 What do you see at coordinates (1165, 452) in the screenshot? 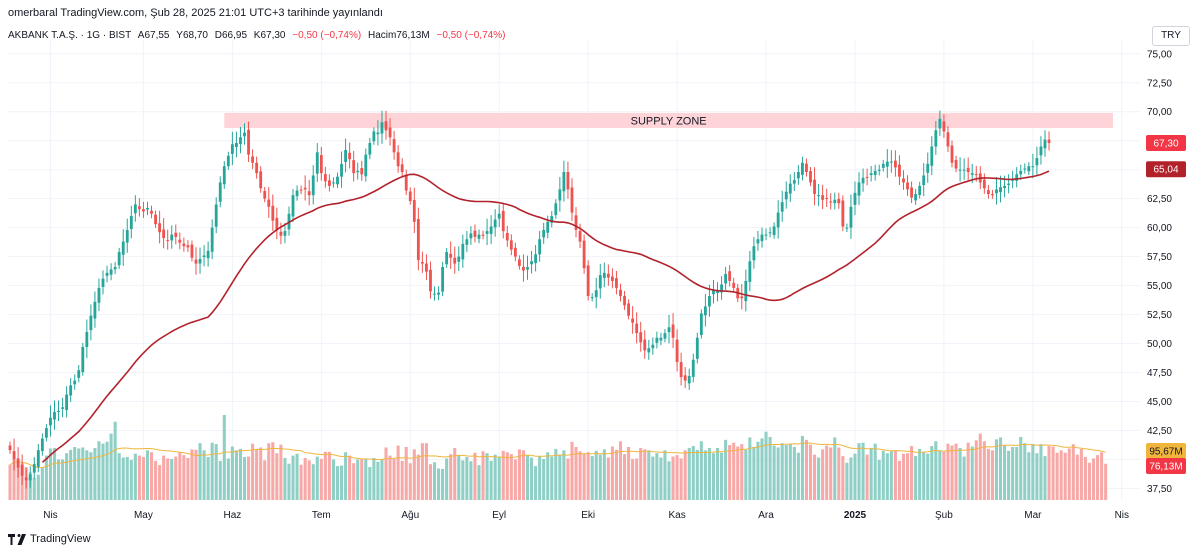
I see `volume-ma-badge-text: 95,67M` at bounding box center [1165, 452].